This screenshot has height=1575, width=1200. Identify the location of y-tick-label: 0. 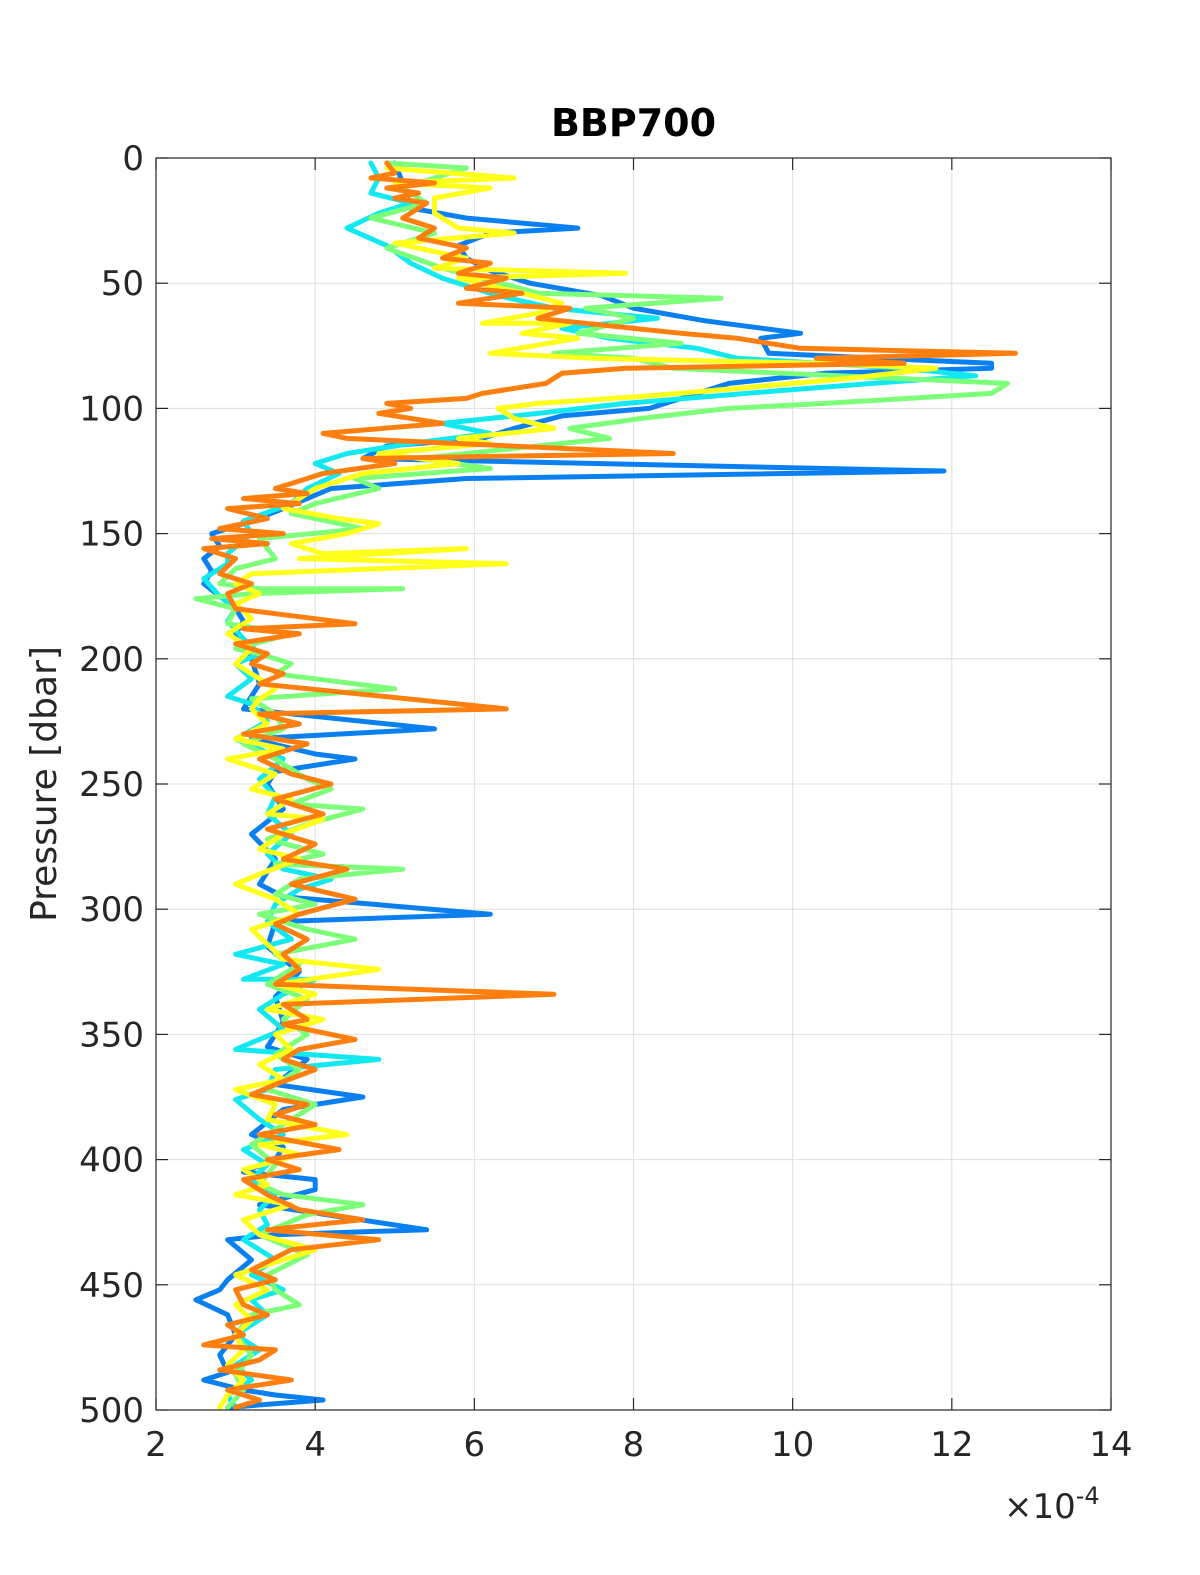
(133, 159).